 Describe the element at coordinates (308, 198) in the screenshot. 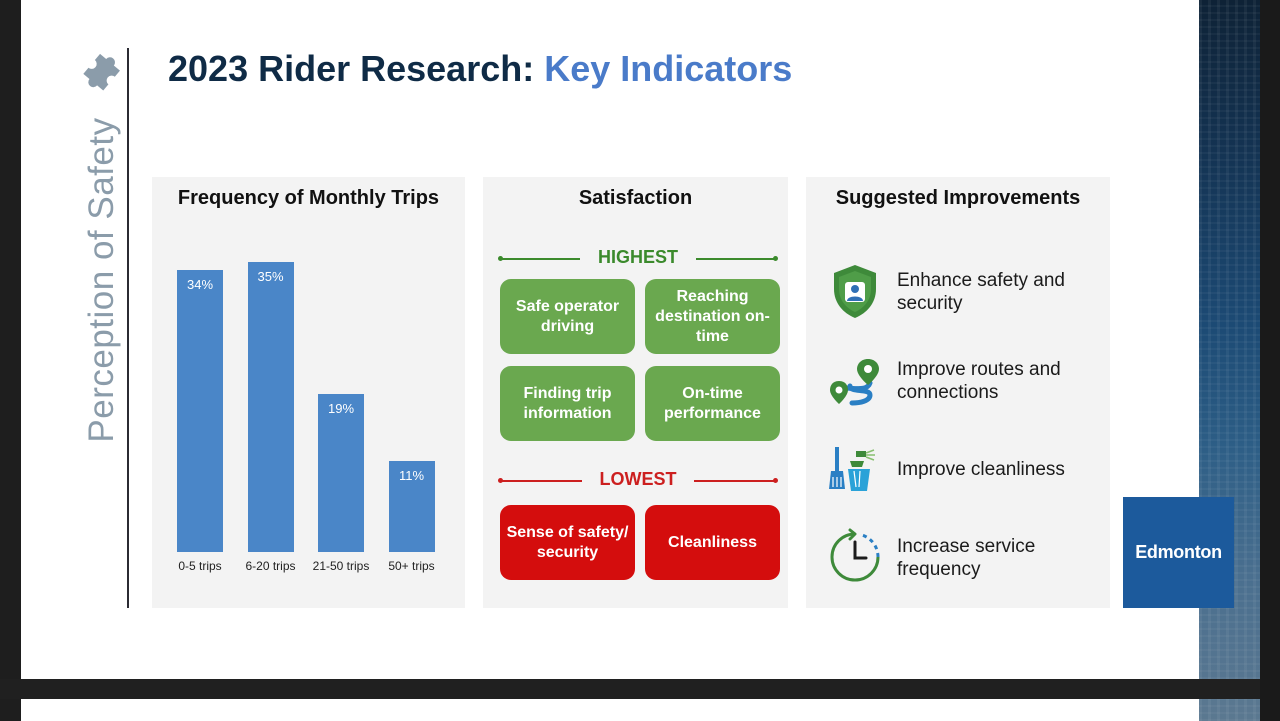

I see `frequency-title: Frequency of Monthly Trips` at that location.